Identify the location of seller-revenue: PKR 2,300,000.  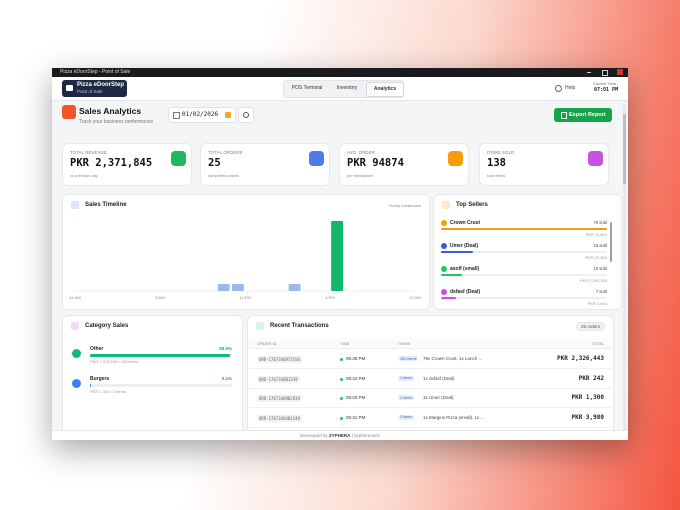
(593, 280).